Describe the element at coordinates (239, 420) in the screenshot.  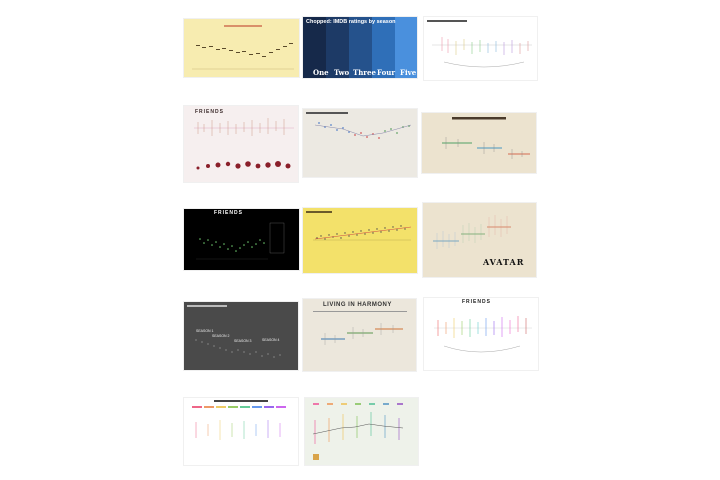
I see `tile-13-chart` at that location.